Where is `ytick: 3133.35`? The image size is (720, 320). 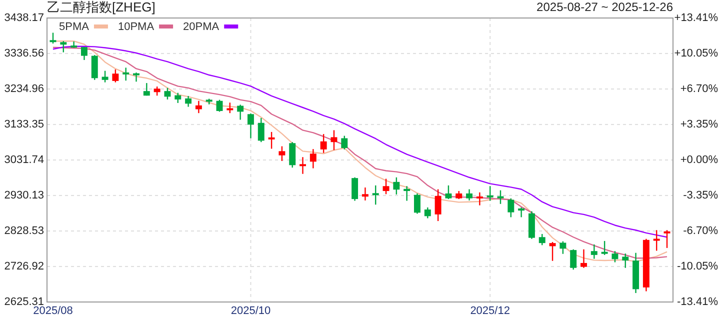
ytick: 3133.35 is located at coordinates (24, 124).